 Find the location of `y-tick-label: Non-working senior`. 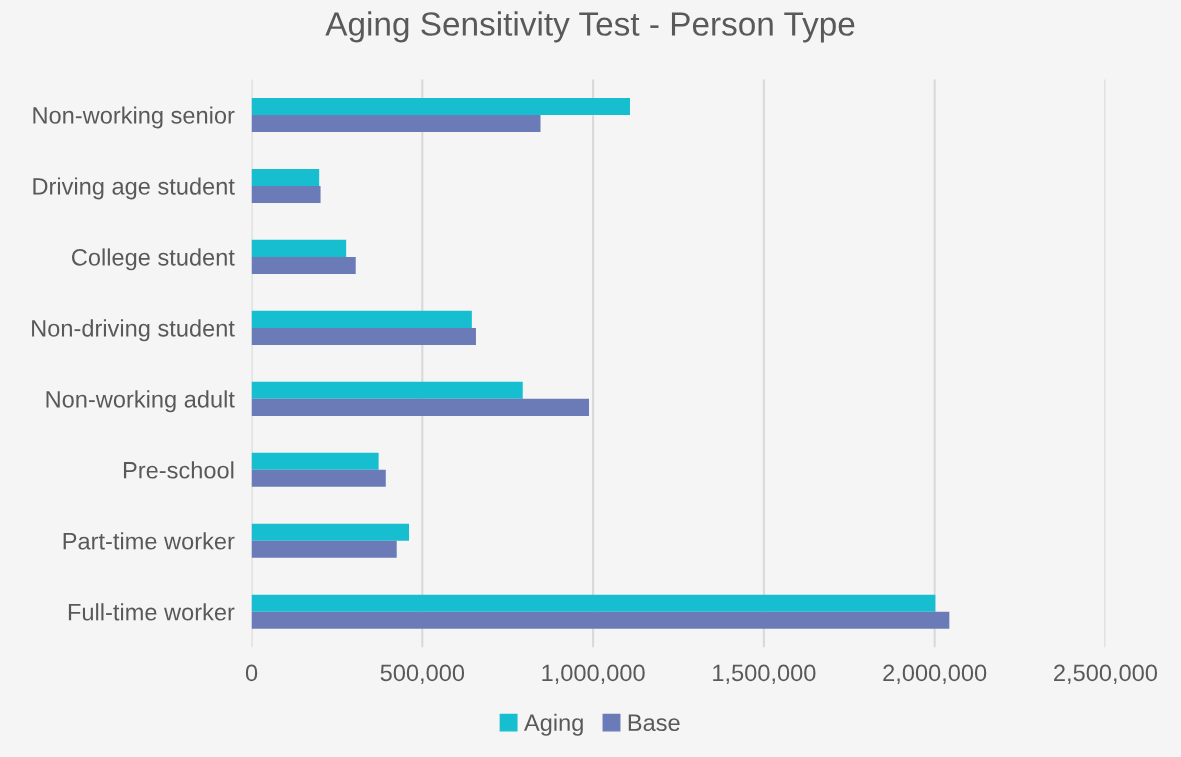

y-tick-label: Non-working senior is located at coordinates (134, 117).